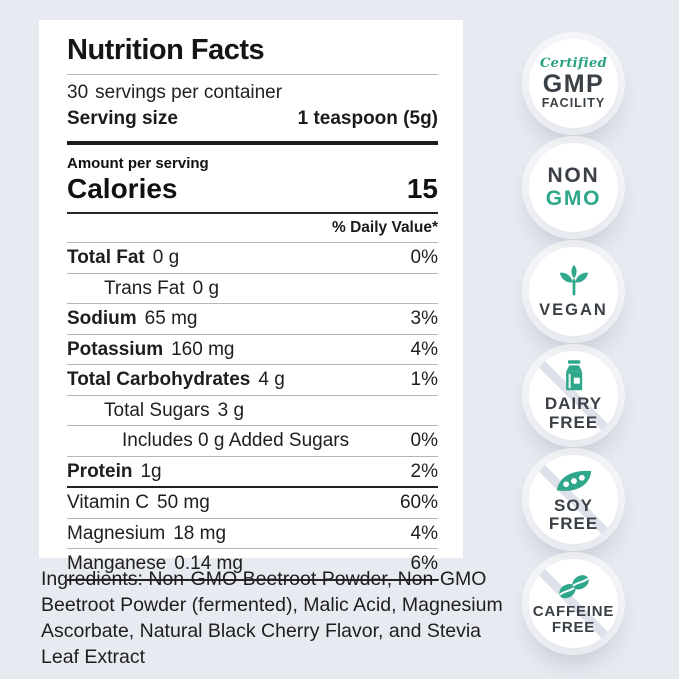 This screenshot has height=679, width=679. I want to click on badge-label: DAIRY FREE, so click(573, 413).